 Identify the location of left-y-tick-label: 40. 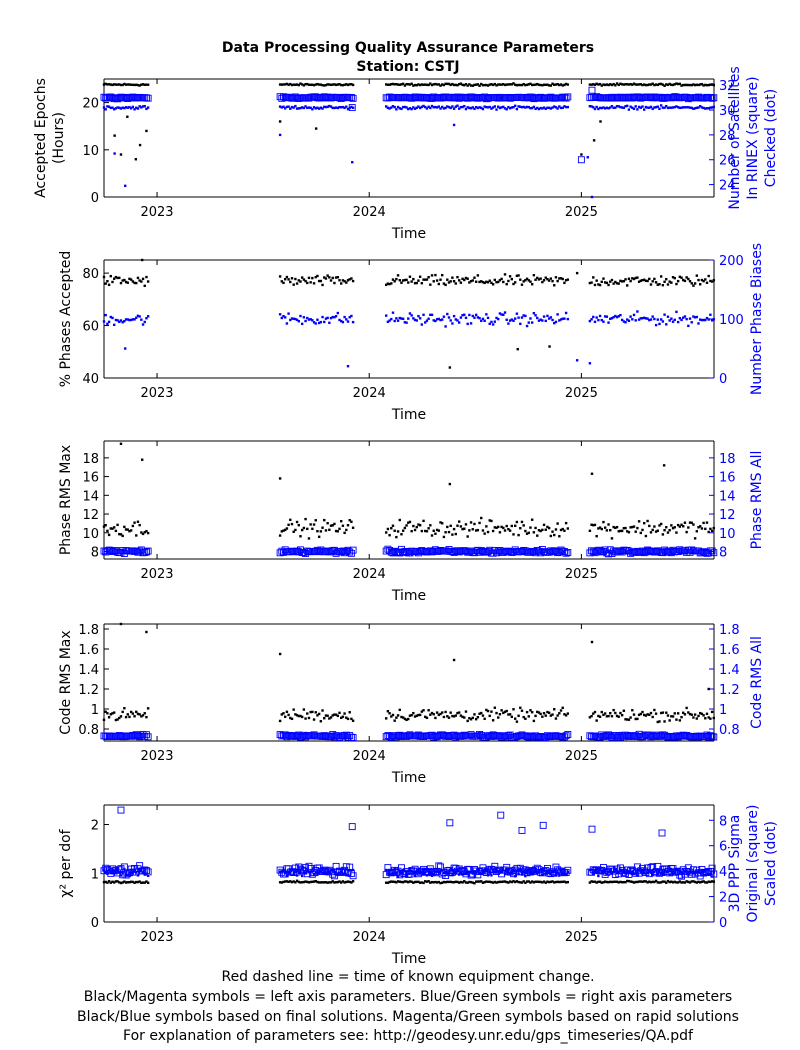
(90, 379).